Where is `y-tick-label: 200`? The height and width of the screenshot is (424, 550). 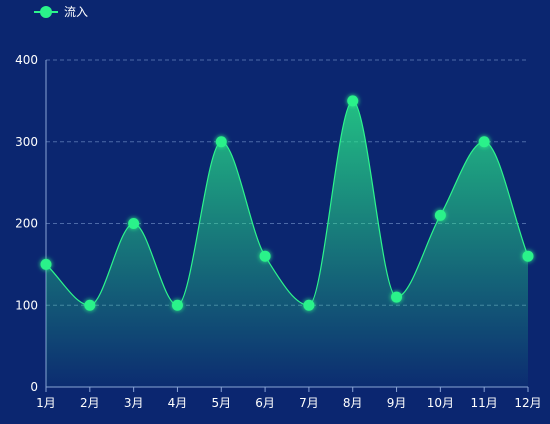
y-tick-label: 200 is located at coordinates (26, 224).